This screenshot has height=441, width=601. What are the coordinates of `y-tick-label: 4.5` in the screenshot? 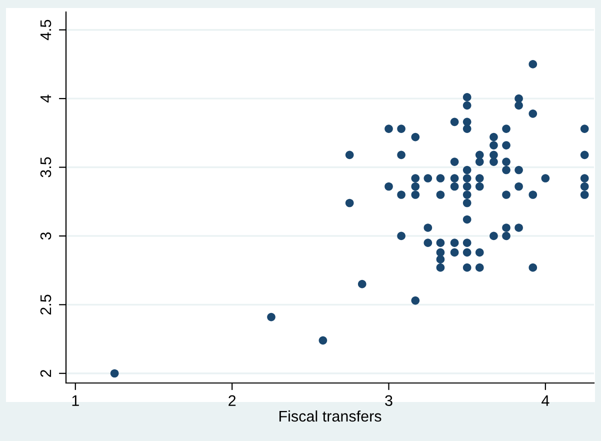 It's located at (46, 30).